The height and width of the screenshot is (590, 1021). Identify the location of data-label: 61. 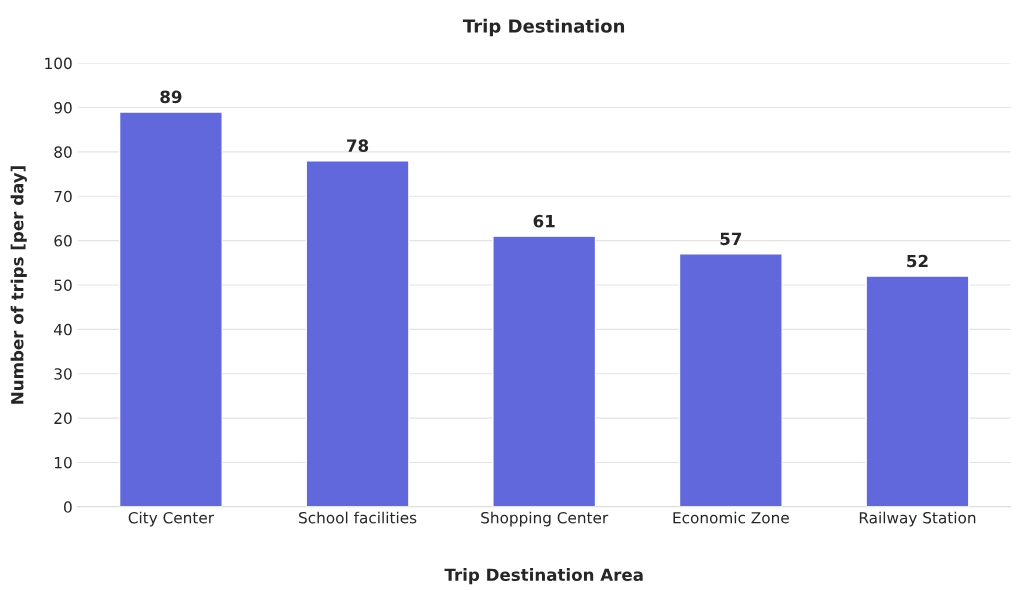
(544, 221).